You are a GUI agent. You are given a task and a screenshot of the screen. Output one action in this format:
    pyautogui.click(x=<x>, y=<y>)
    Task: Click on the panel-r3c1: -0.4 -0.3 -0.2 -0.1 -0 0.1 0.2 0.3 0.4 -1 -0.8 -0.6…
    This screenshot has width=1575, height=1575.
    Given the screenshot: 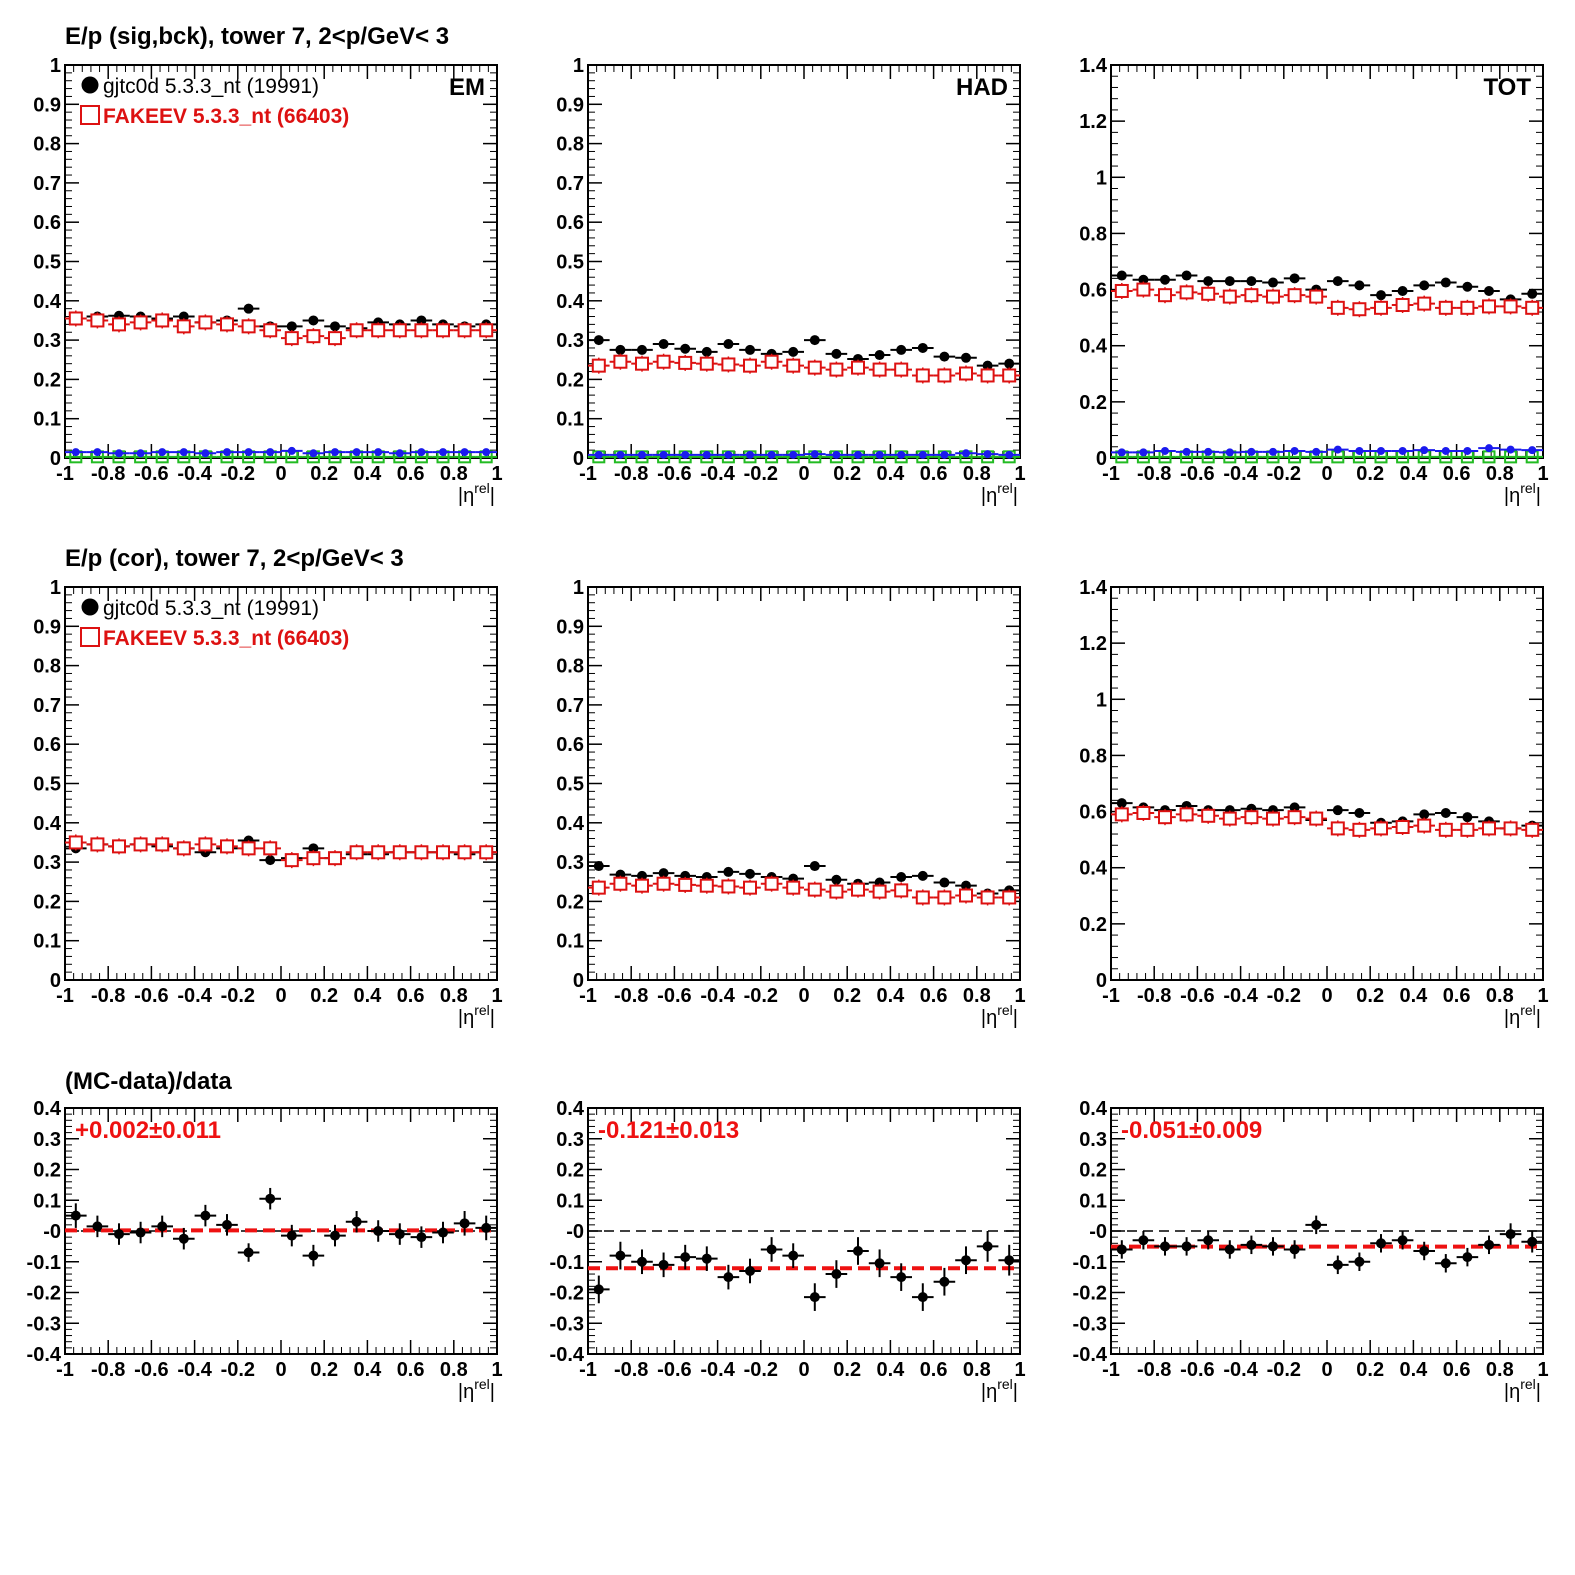 What is the action you would take?
    pyautogui.click(x=265, y=1250)
    